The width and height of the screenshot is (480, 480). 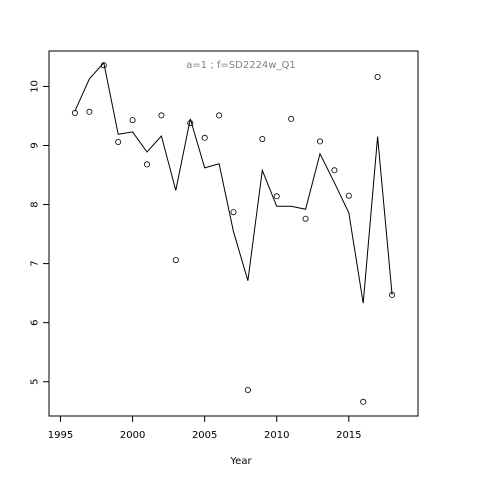 What do you see at coordinates (276, 435) in the screenshot?
I see `x-tick-label: 2010` at bounding box center [276, 435].